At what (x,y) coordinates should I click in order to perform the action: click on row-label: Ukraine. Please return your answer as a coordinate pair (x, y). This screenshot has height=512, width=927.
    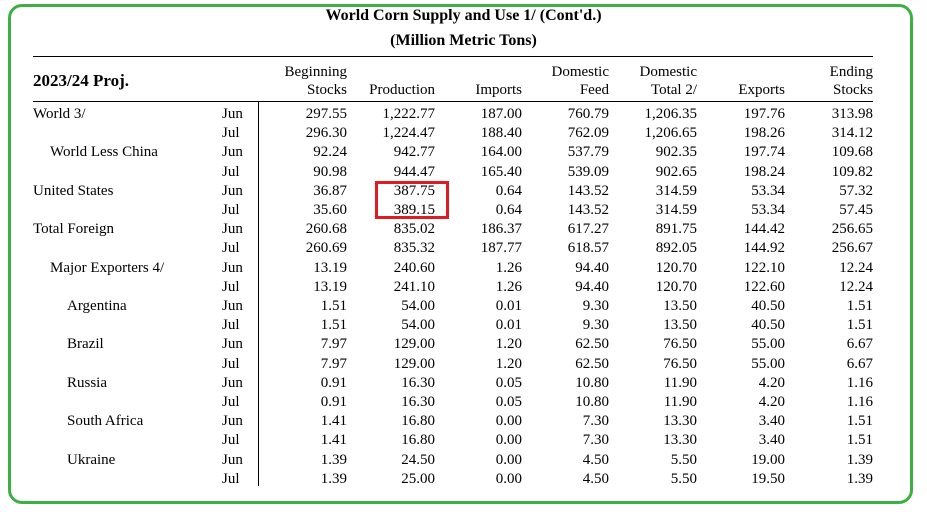
    Looking at the image, I should click on (91, 459).